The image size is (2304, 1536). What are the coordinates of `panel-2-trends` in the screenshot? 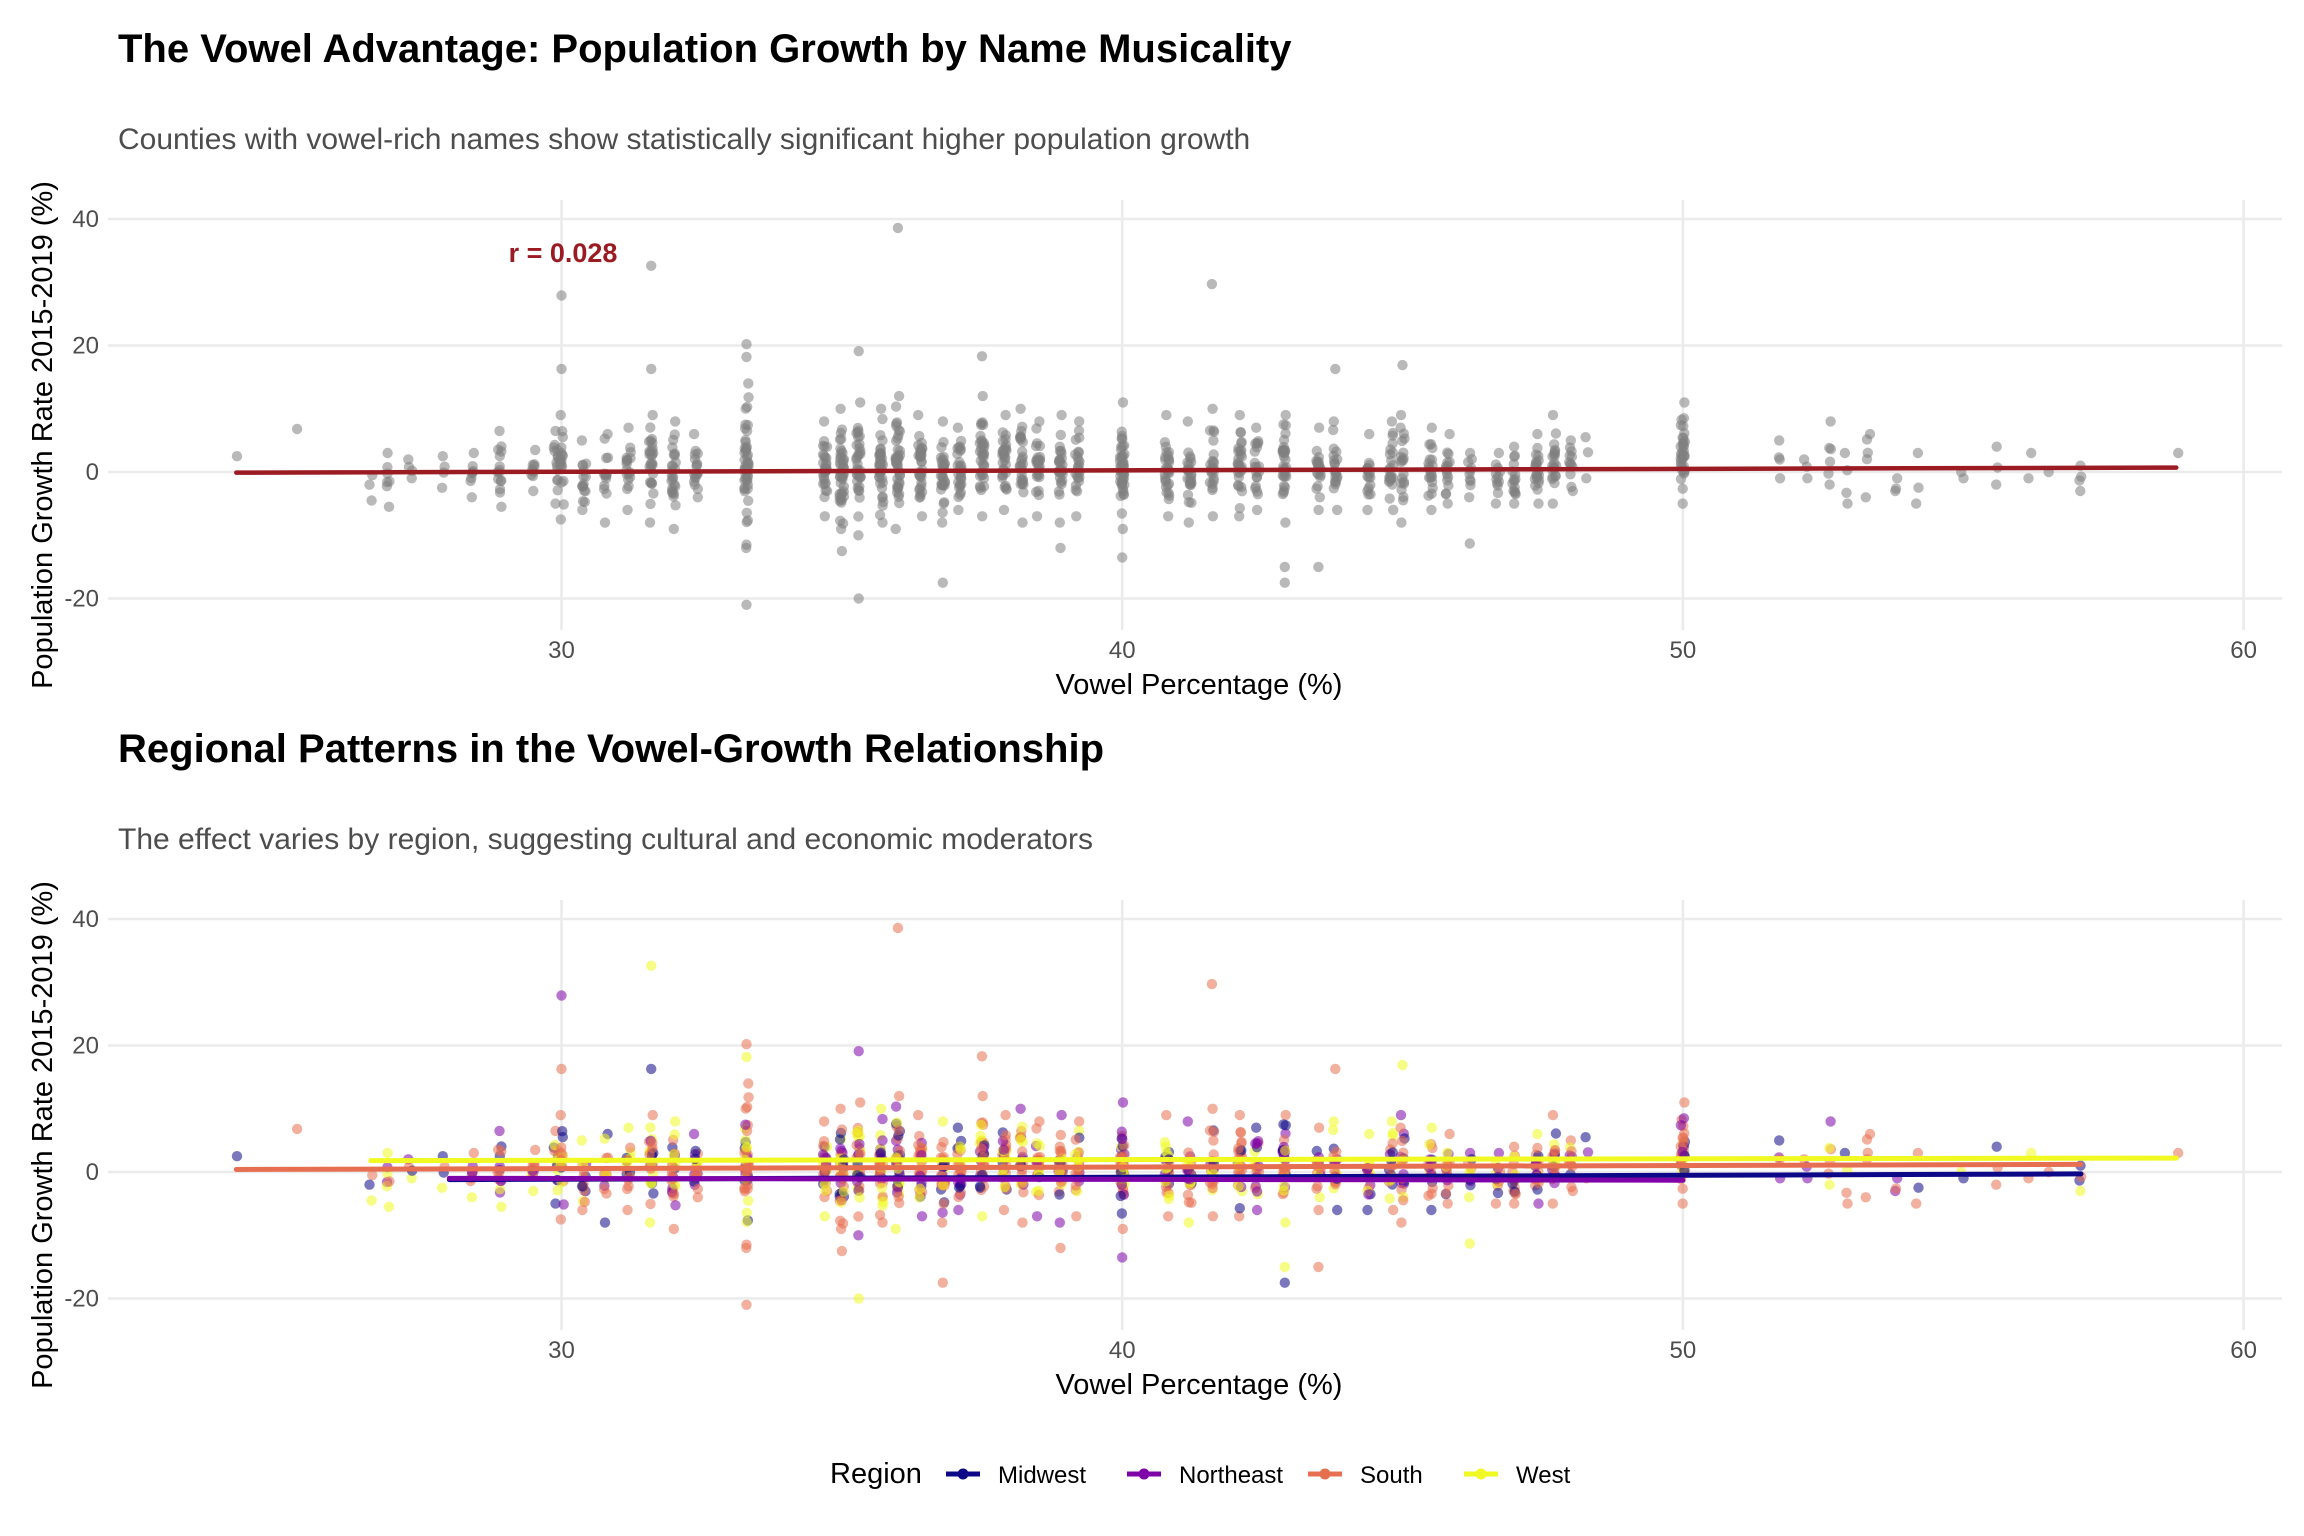 It's located at (1206, 1169).